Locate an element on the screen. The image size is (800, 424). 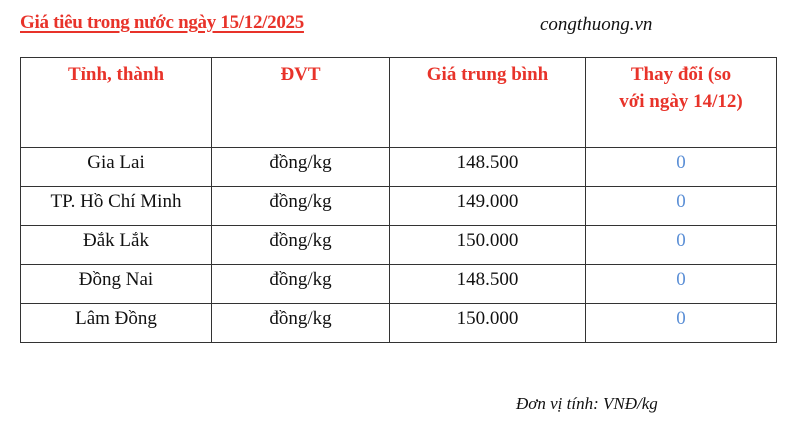
table-row: Lâm Đồng đồng/kg 150.000 0 is located at coordinates (398, 323).